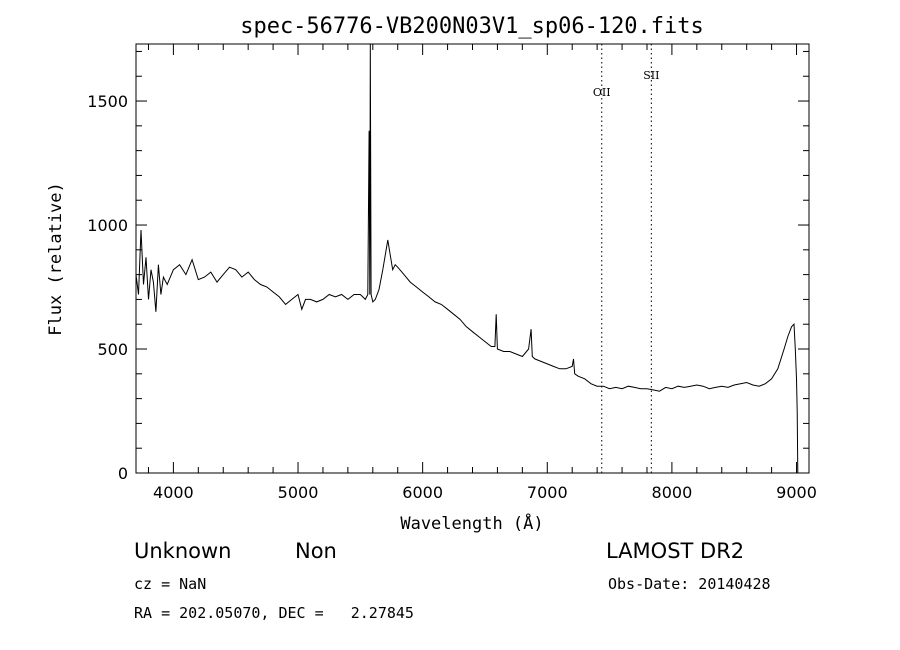 The image size is (900, 650). What do you see at coordinates (170, 584) in the screenshot?
I see `redshift-label: cz = NaN` at bounding box center [170, 584].